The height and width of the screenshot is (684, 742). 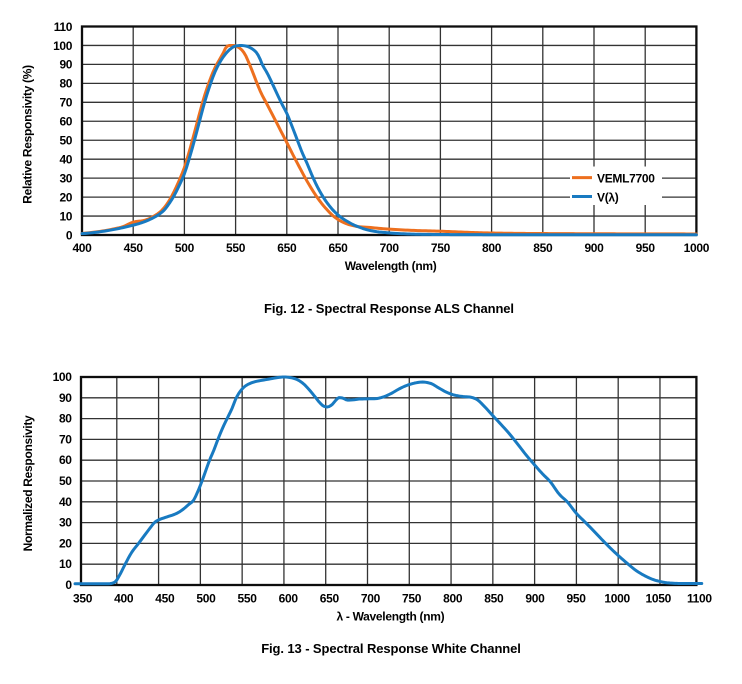 I want to click on svg-text: λ - Wavelength (nm), so click(x=390, y=616).